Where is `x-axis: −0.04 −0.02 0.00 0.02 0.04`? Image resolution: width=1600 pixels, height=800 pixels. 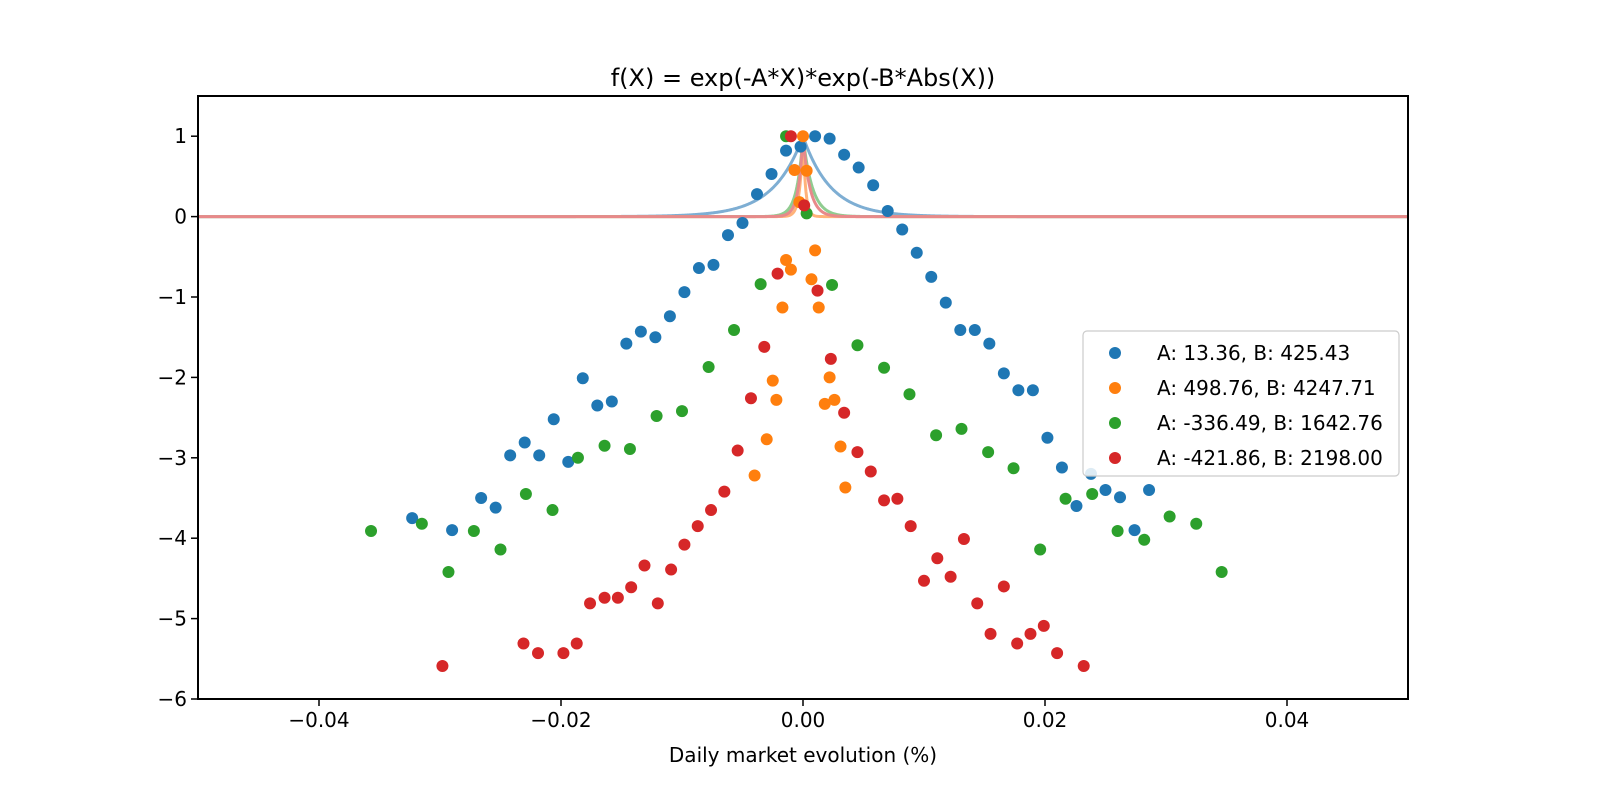 x-axis: −0.04 −0.02 0.00 0.02 0.04 is located at coordinates (798, 715).